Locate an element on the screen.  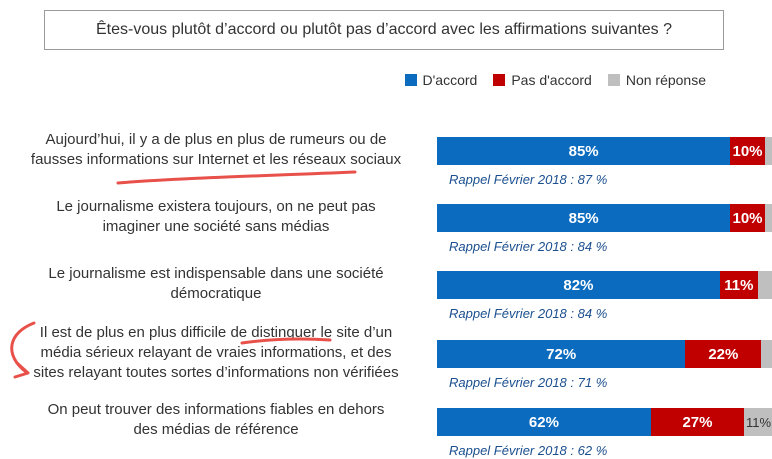
legend-swatch-accord is located at coordinates (410, 80).